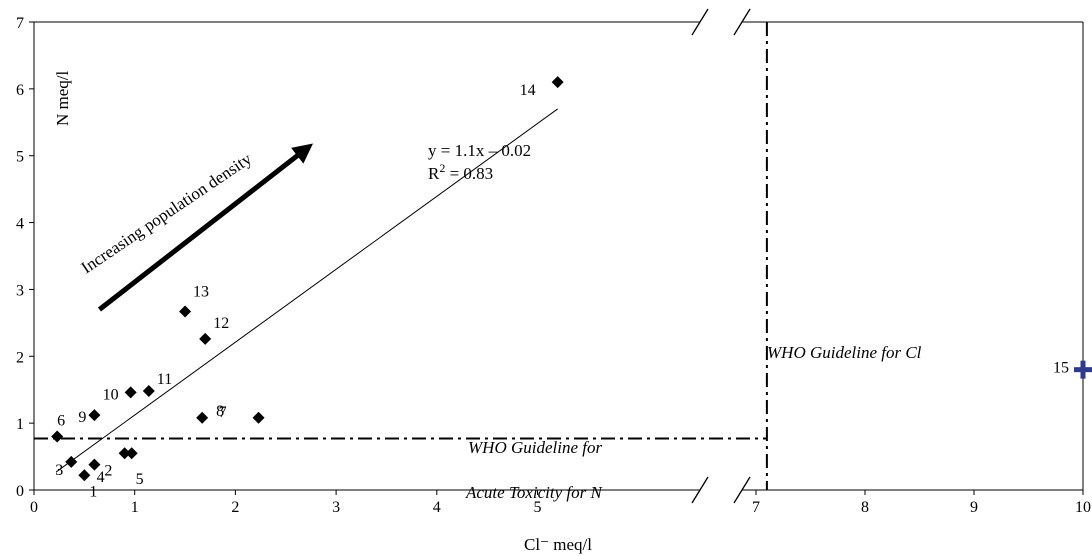 The width and height of the screenshot is (1092, 556). What do you see at coordinates (479, 150) in the screenshot?
I see `trendline-equation: y = 1.1x – 0.02` at bounding box center [479, 150].